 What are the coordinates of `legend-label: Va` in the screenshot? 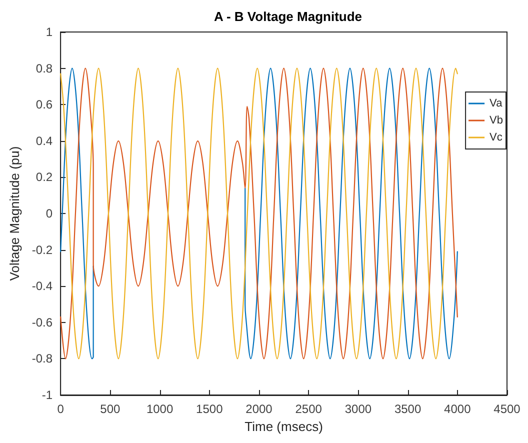 It's located at (497, 104).